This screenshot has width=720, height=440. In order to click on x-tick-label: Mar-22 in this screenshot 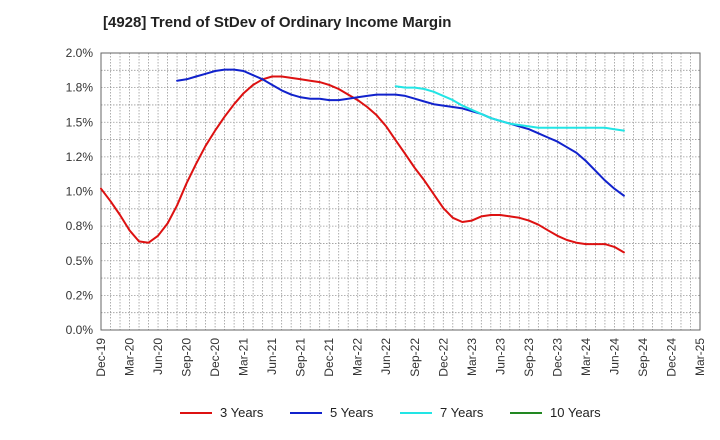, I will do `click(358, 357)`.